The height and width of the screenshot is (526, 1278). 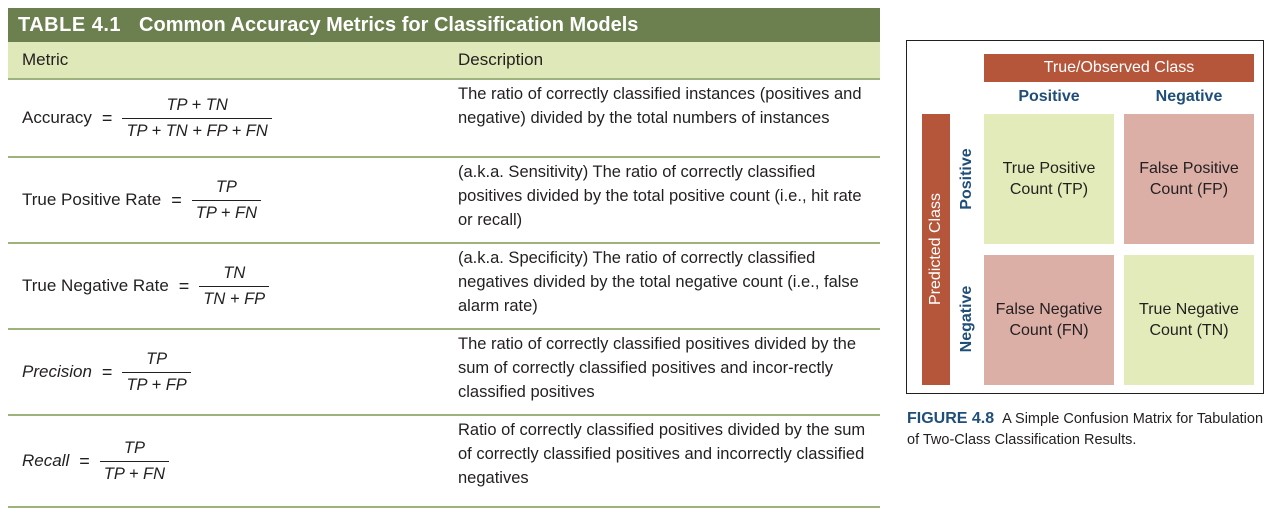 What do you see at coordinates (45, 59) in the screenshot?
I see `header-metric: Metric` at bounding box center [45, 59].